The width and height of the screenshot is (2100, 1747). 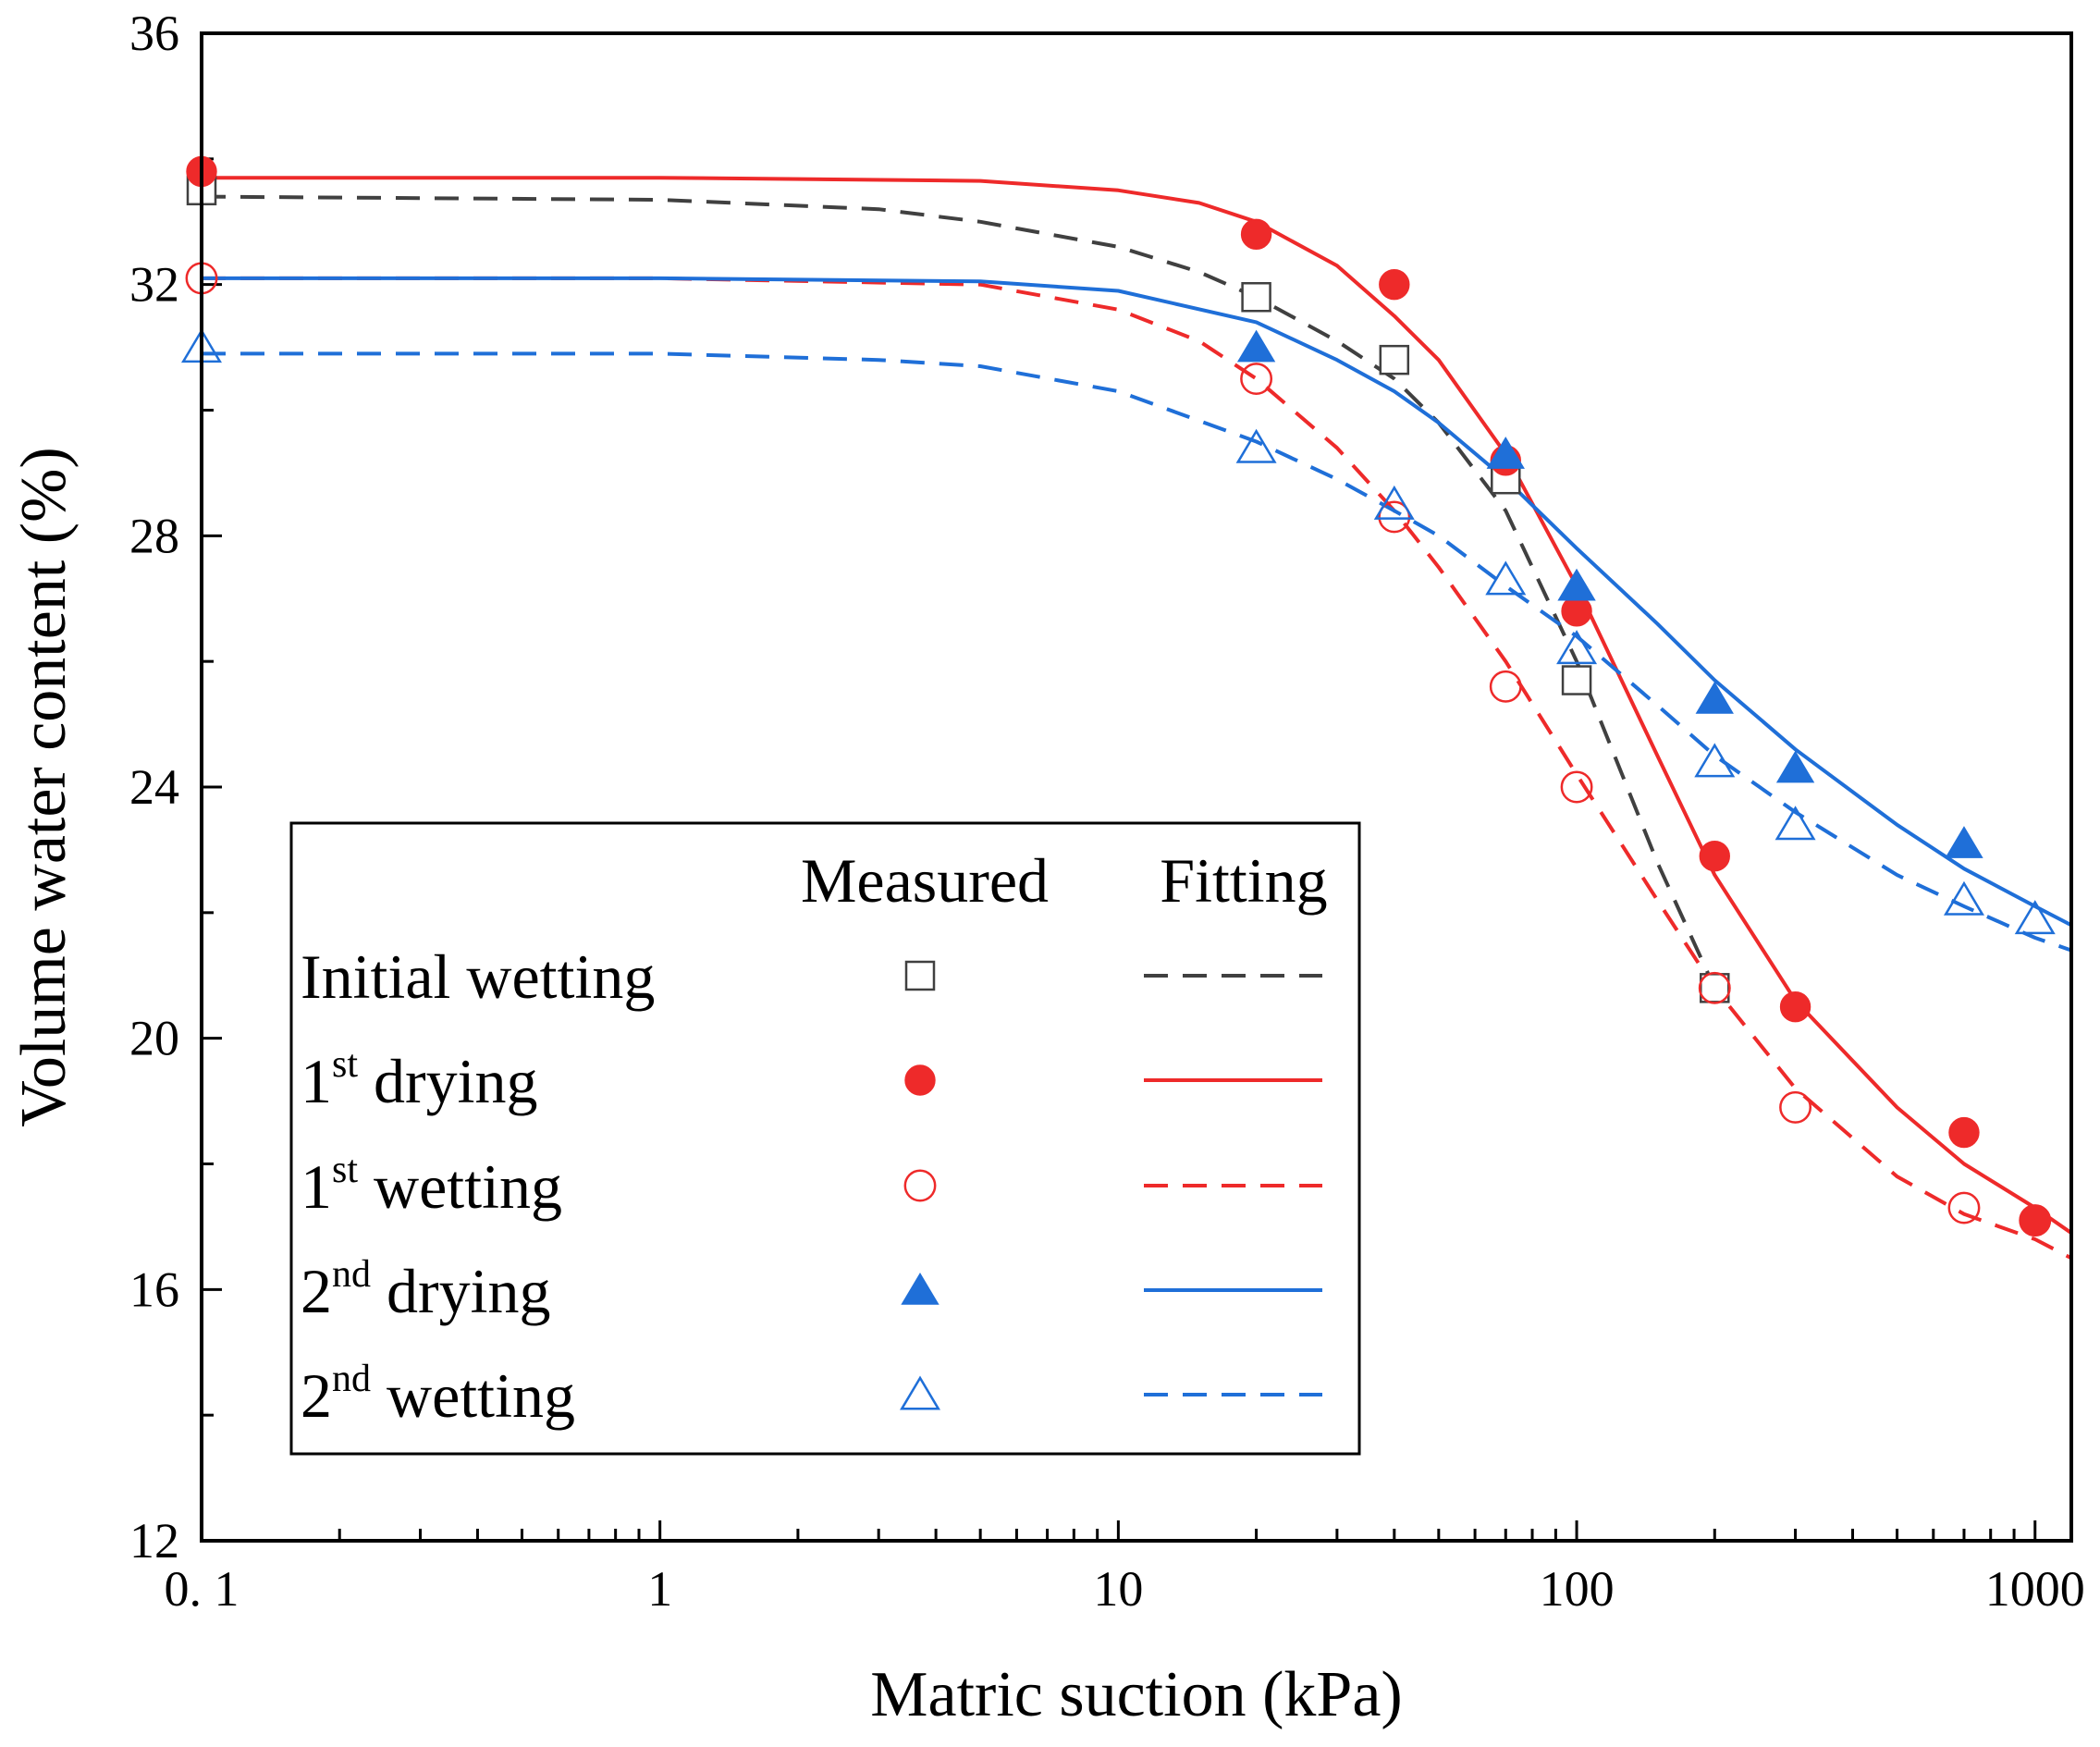 I want to click on x-tick-label: 1, so click(x=659, y=1589).